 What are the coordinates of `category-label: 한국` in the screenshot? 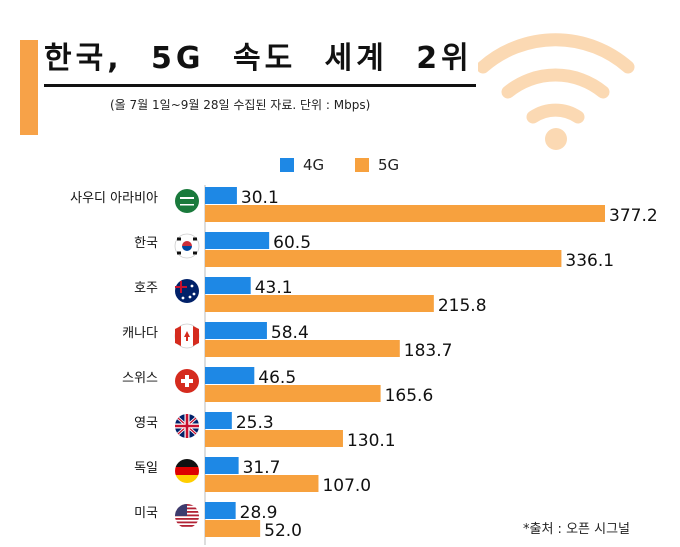 It's located at (146, 243).